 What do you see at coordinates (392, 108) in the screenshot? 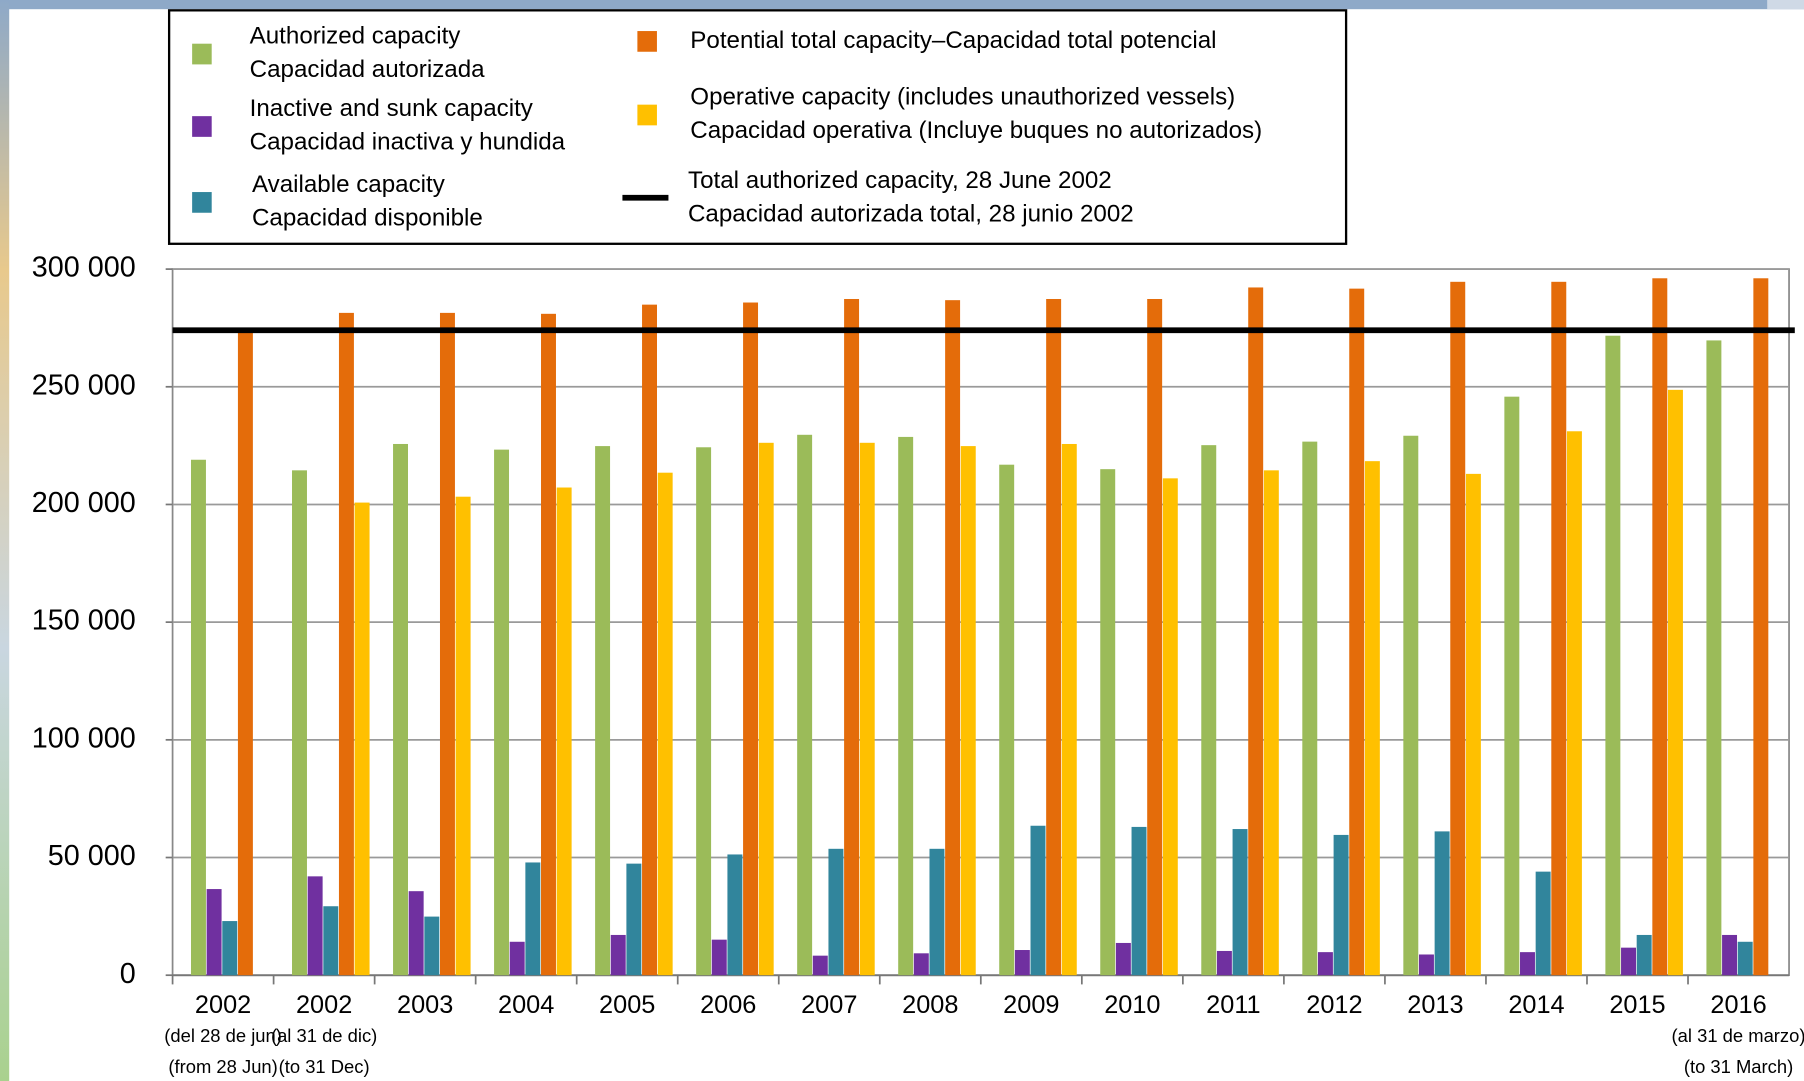
I see `legend-label: Inactive and sunk capacity` at bounding box center [392, 108].